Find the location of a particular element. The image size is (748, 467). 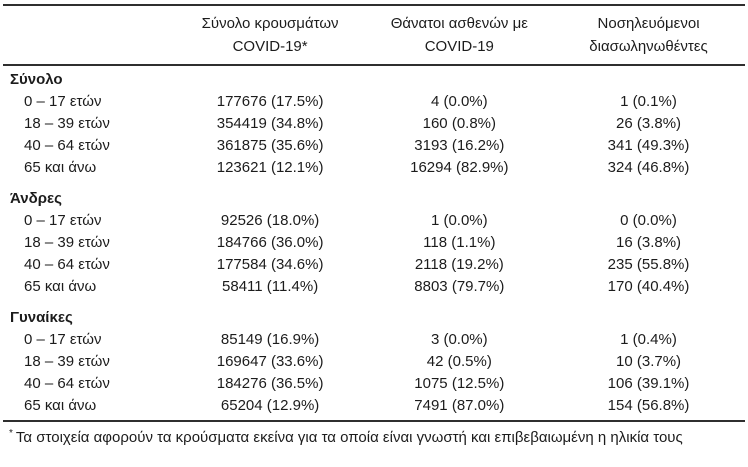

col-header-intubated-line2: διασωληνωθέντες is located at coordinates (648, 47).